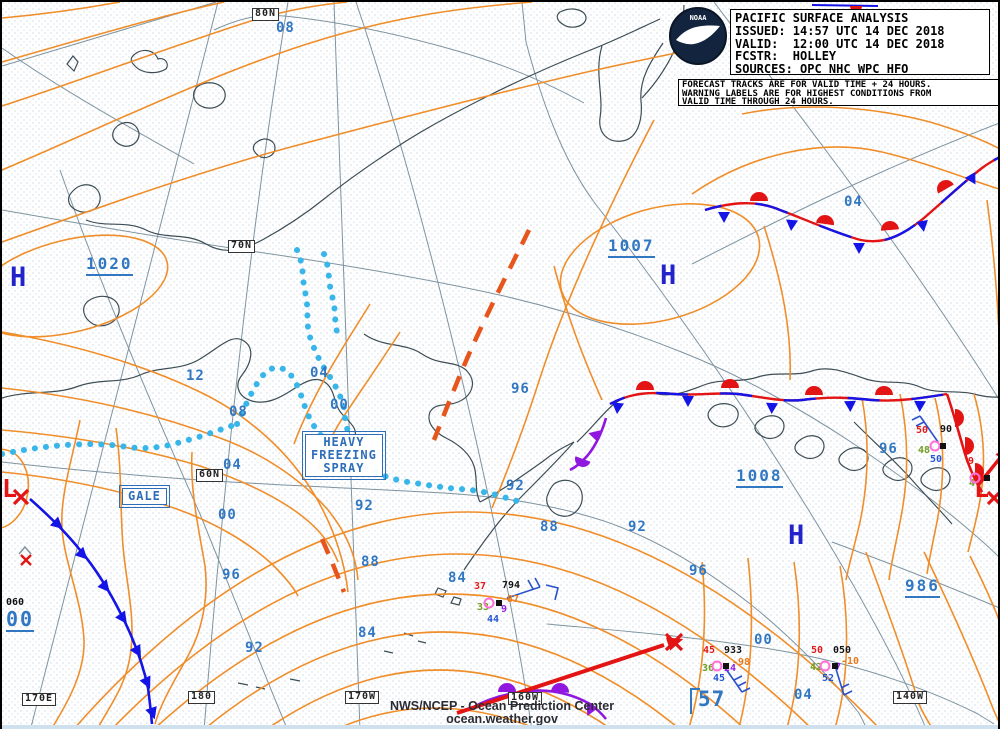 Image resolution: width=1000 pixels, height=729 pixels. I want to click on station-value: 87, so click(513, 599).